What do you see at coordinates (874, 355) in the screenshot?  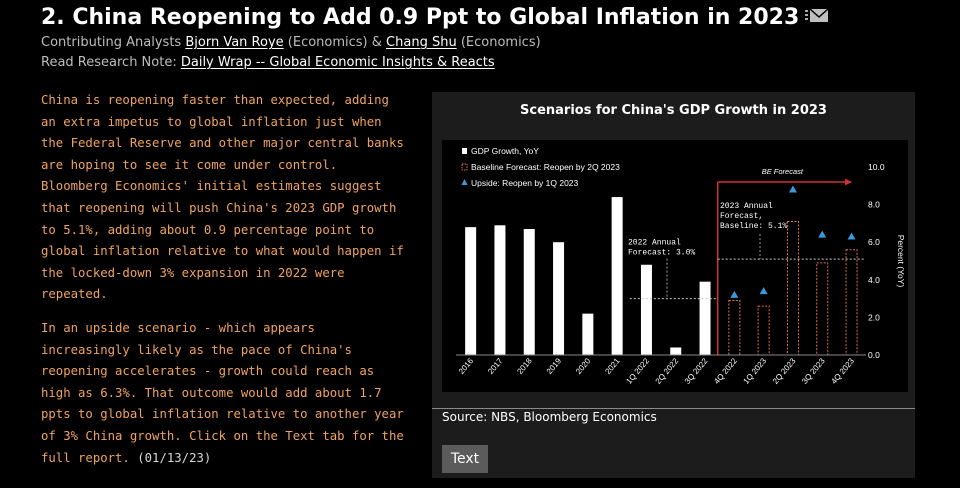 I see `y-tick-label: 0.0` at bounding box center [874, 355].